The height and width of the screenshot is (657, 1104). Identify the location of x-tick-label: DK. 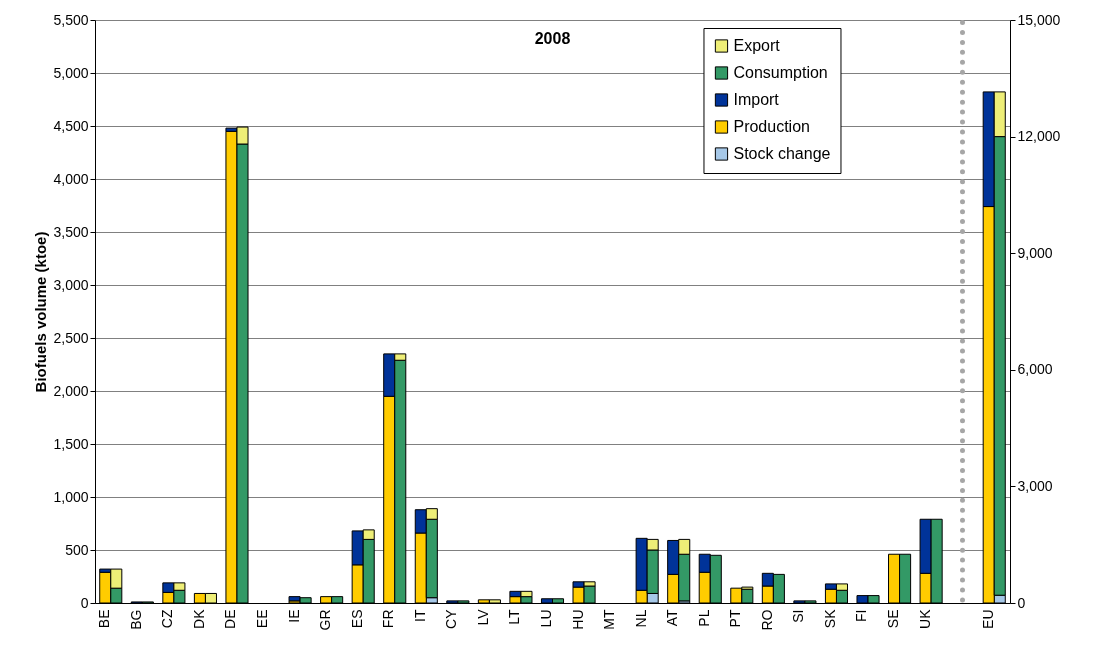
(198, 618).